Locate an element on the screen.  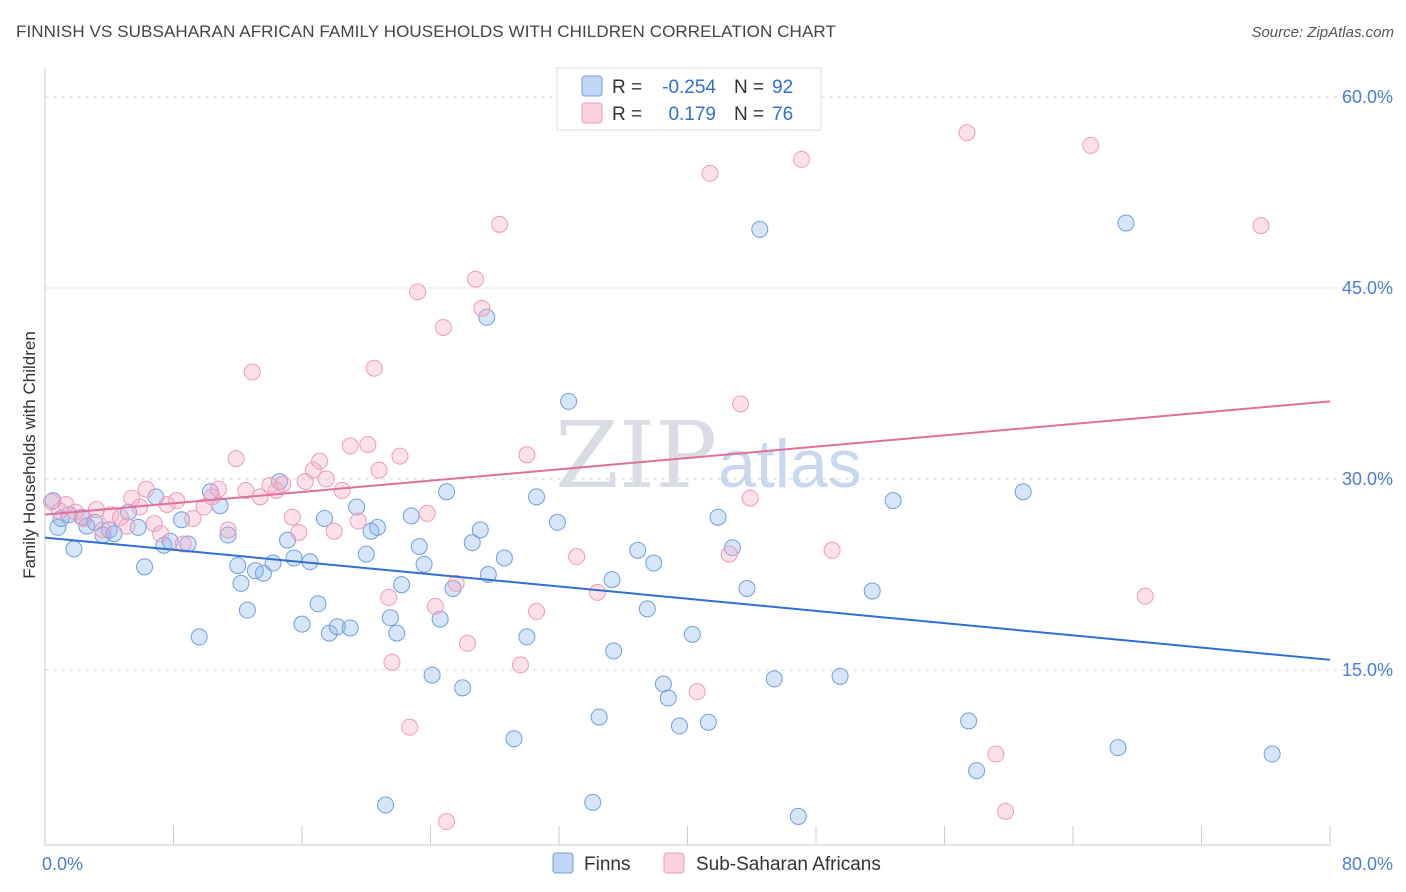
x-tick-label-0: 0.0% is located at coordinates (62, 864).